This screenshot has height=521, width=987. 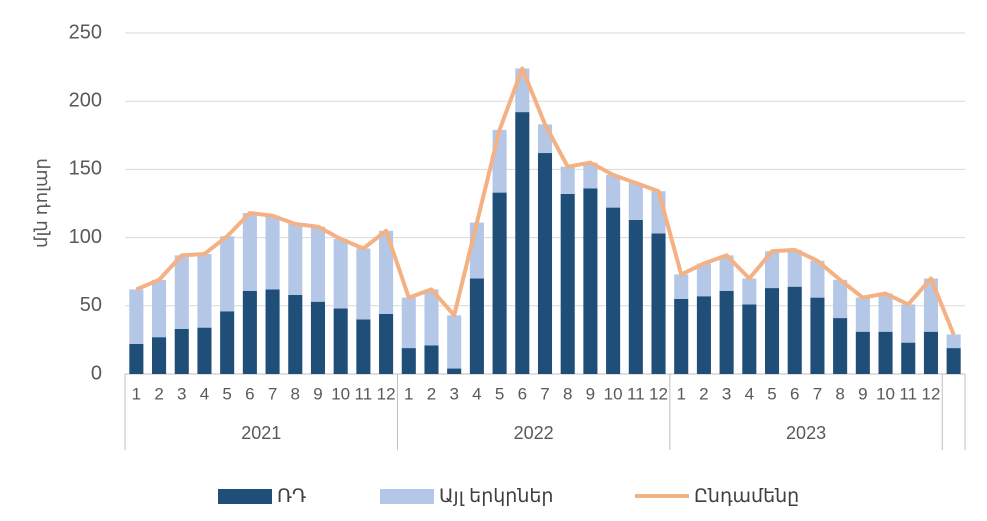 What do you see at coordinates (496, 496) in the screenshot?
I see `legend-label: Այլ երկրներ` at bounding box center [496, 496].